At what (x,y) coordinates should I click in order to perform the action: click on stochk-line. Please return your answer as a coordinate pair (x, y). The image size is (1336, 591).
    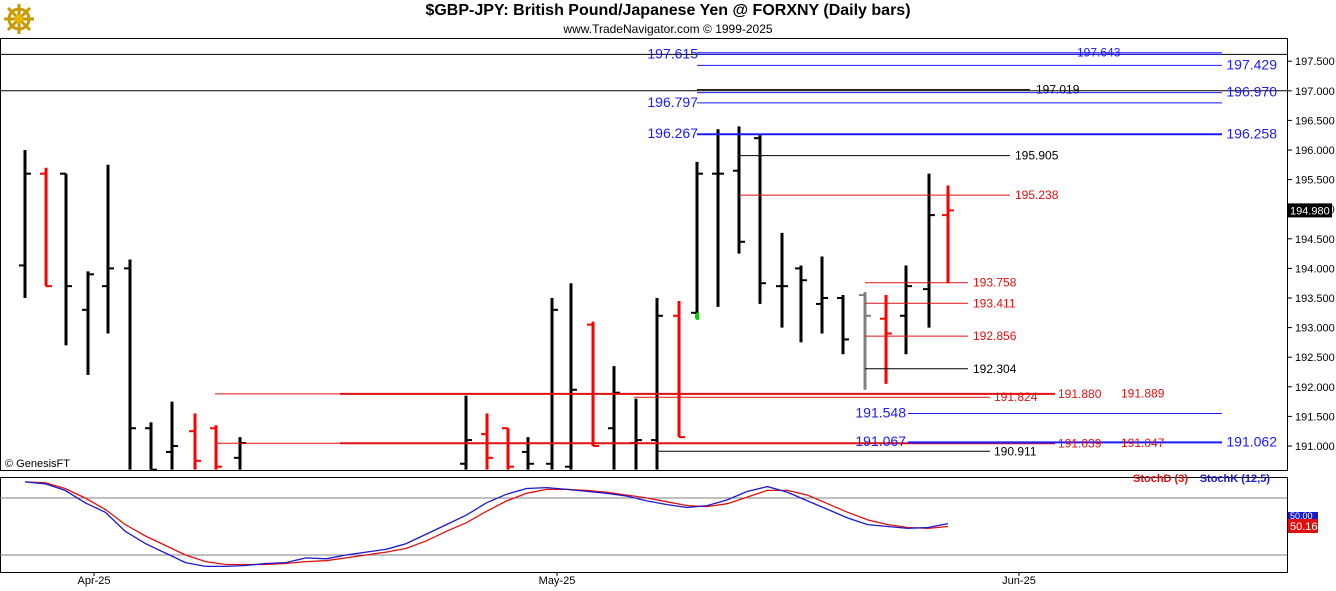
    Looking at the image, I should click on (486, 524).